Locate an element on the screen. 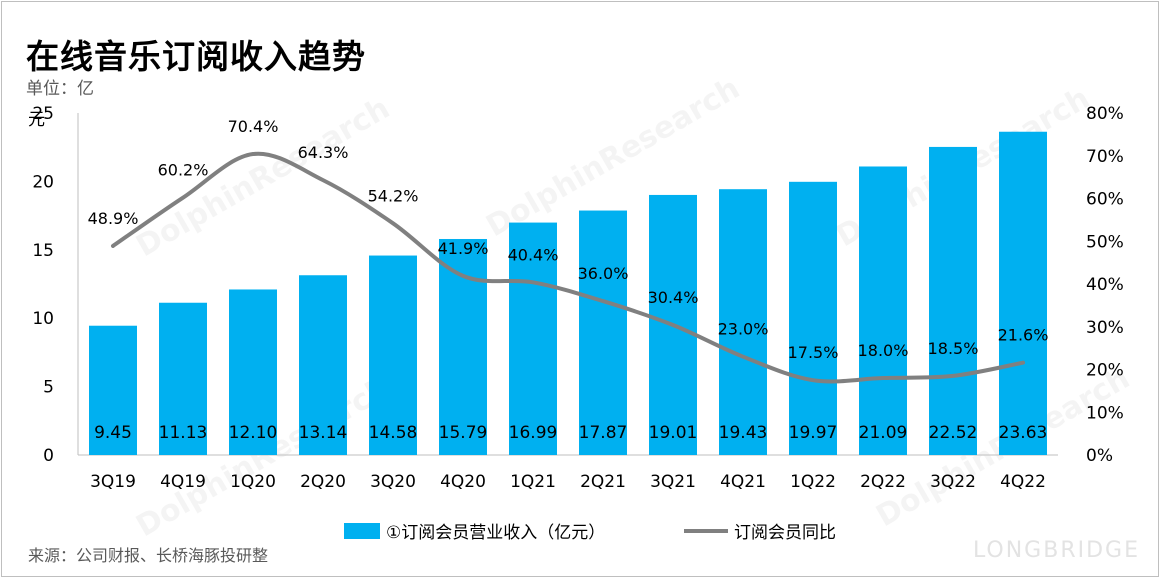 The width and height of the screenshot is (1162, 580). bar-data-label: 19.43 is located at coordinates (743, 433).